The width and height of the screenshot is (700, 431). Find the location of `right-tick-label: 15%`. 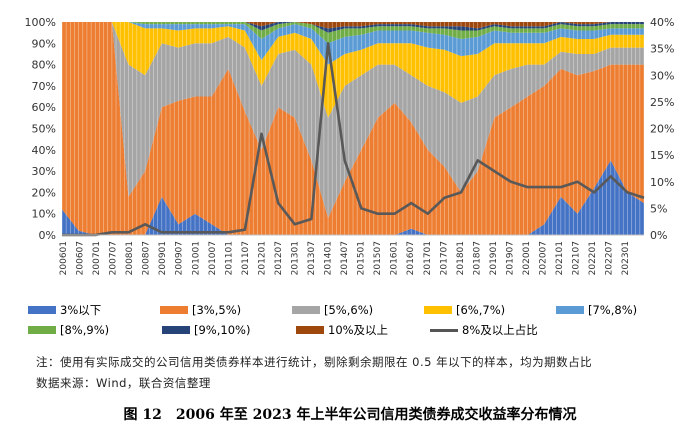

right-tick-label: 15% is located at coordinates (662, 155).